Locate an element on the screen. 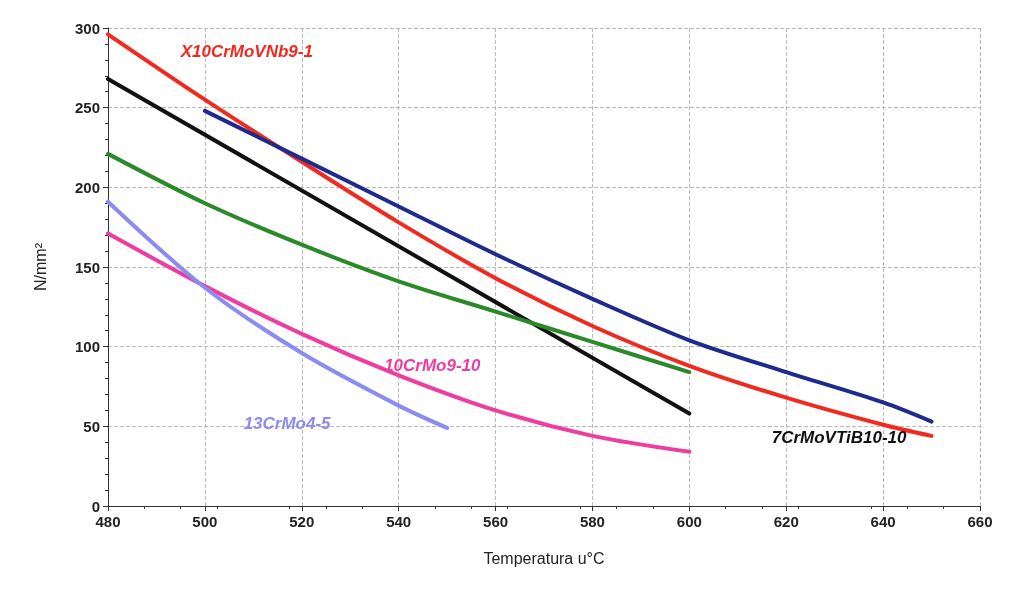 This screenshot has height=592, width=1015. x-tick-label: 620 is located at coordinates (786, 521).